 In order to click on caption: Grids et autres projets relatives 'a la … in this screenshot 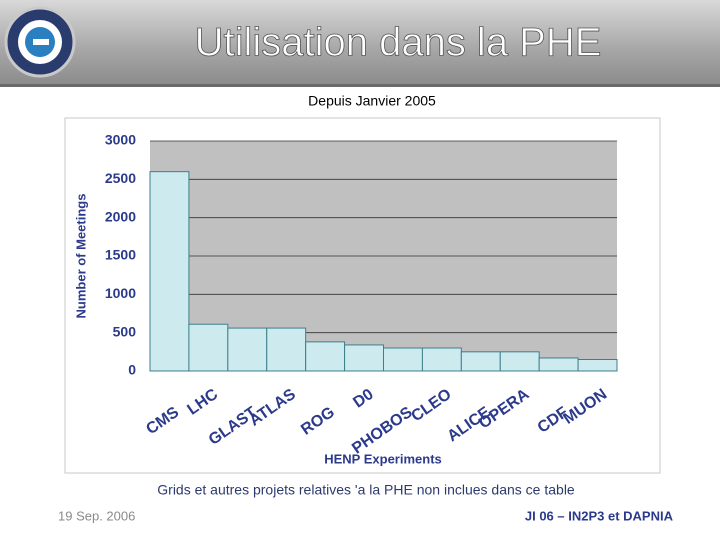, I will do `click(366, 490)`.